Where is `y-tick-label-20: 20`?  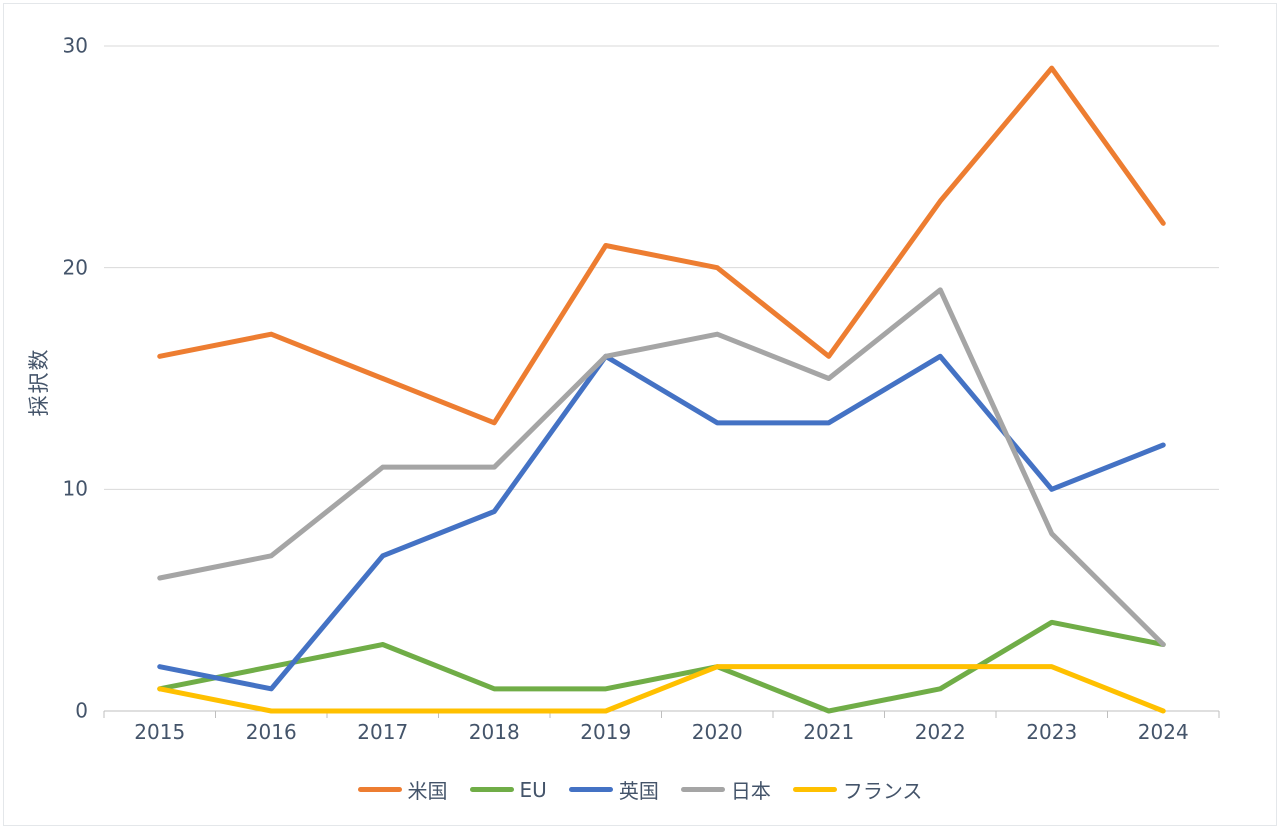 y-tick-label-20: 20 is located at coordinates (75, 267).